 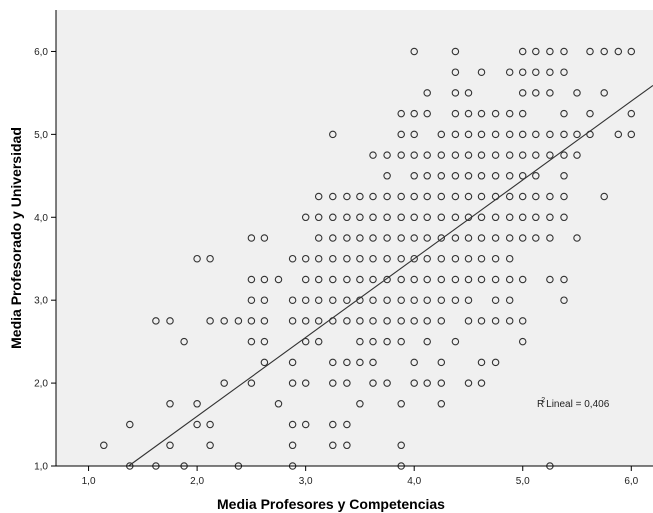 I want to click on x-tick-label: 2,0, so click(x=197, y=481).